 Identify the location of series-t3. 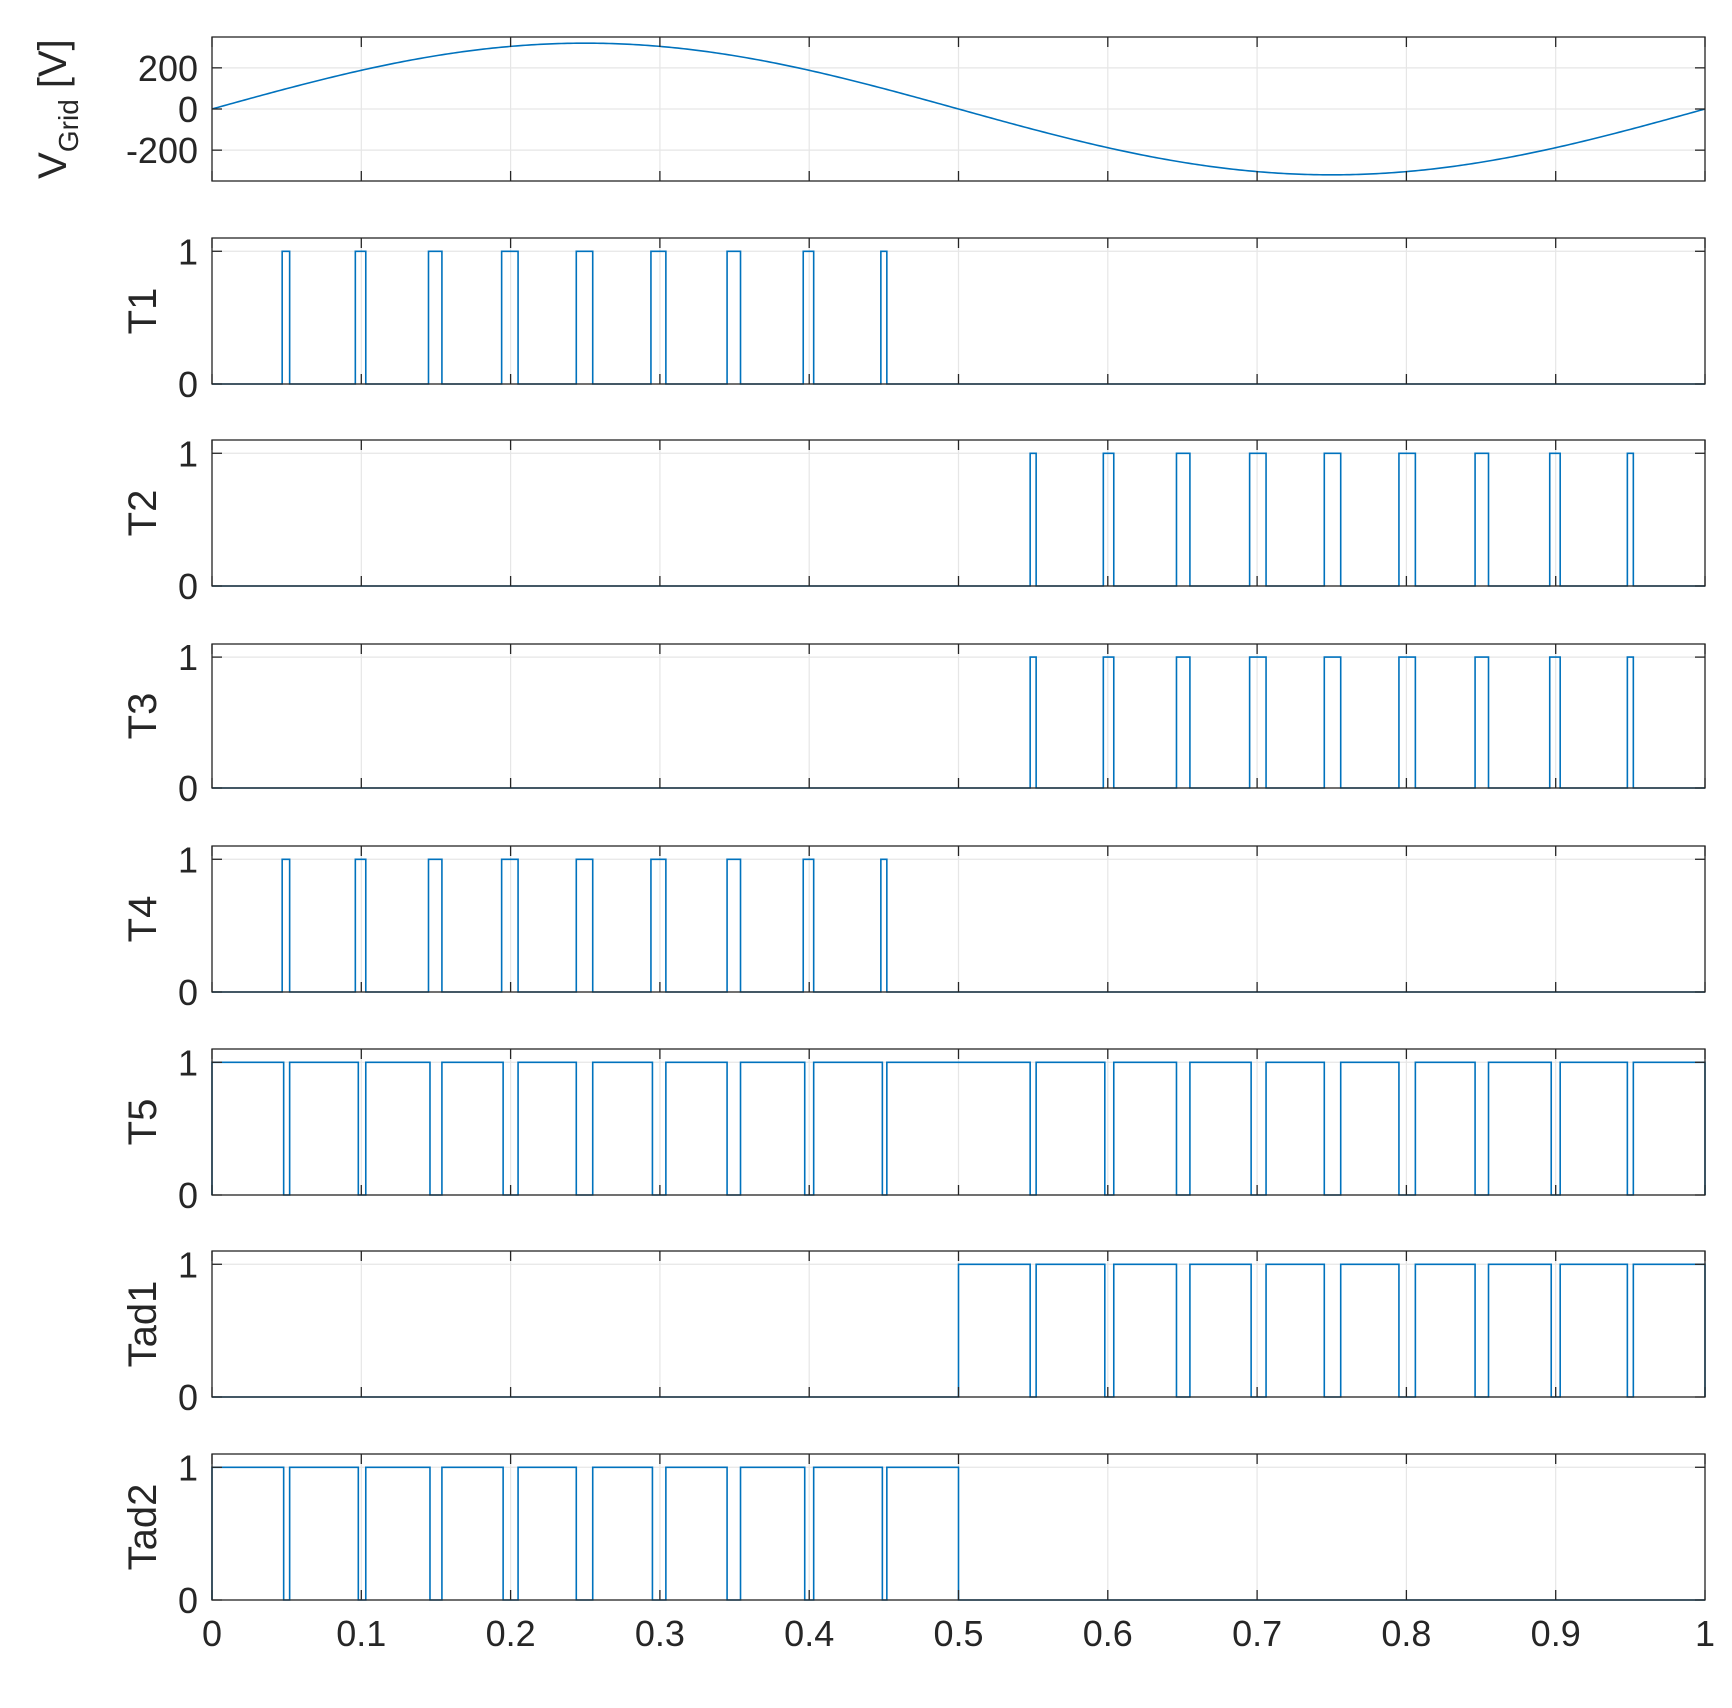
(958, 722).